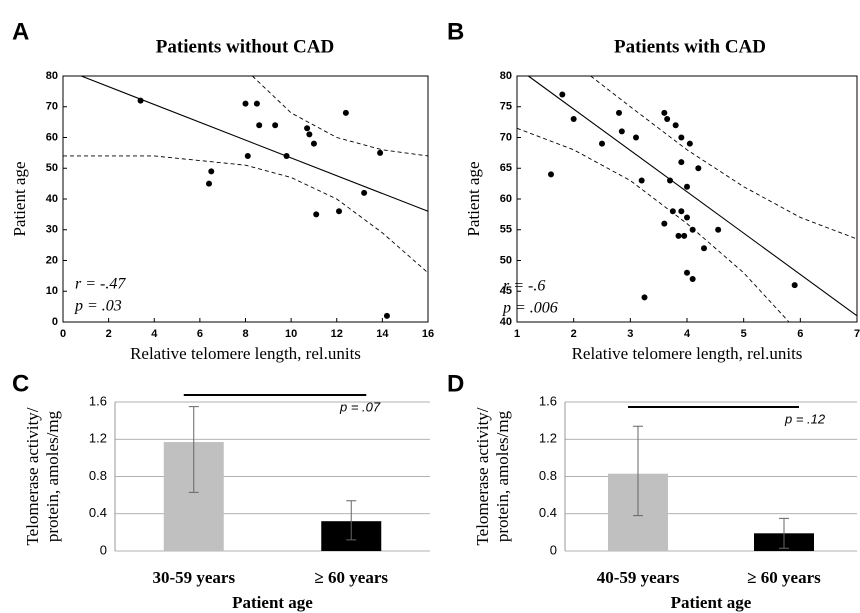 This screenshot has width=860, height=613. I want to click on x-tick-label: 14, so click(382, 334).